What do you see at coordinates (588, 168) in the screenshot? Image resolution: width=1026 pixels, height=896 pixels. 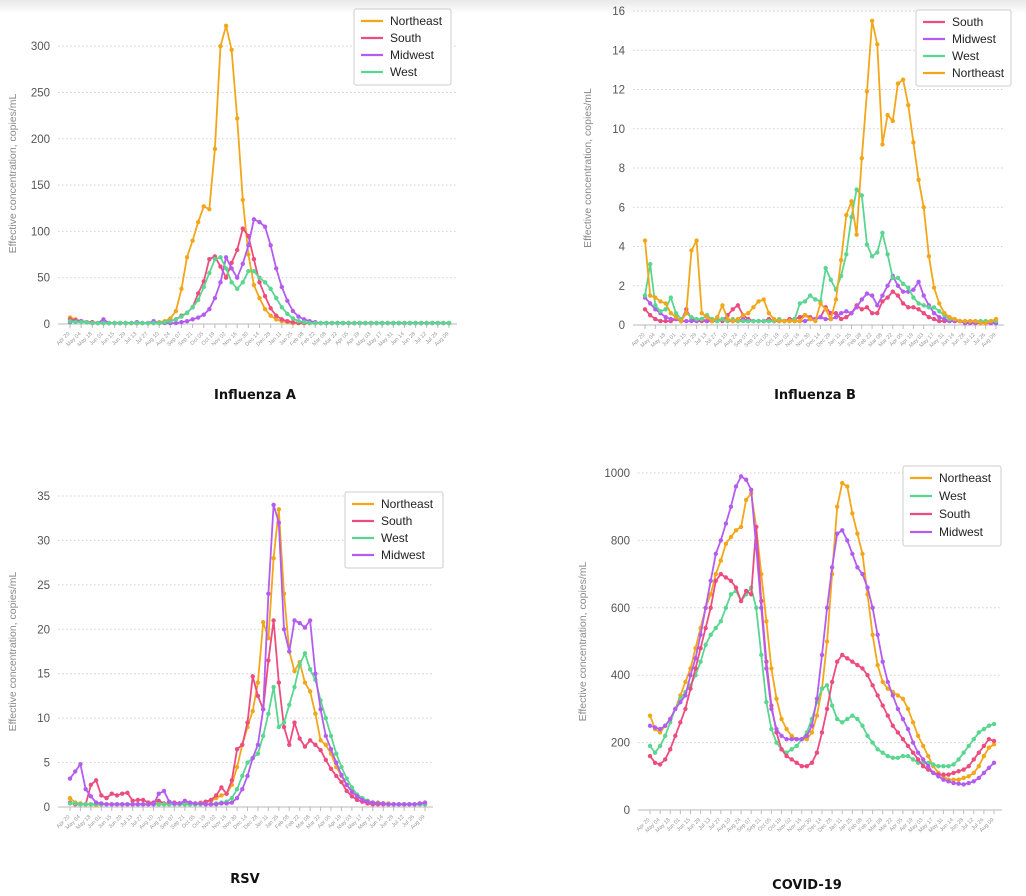 I see `y-axis-title: Effective concentration, copies/mL` at bounding box center [588, 168].